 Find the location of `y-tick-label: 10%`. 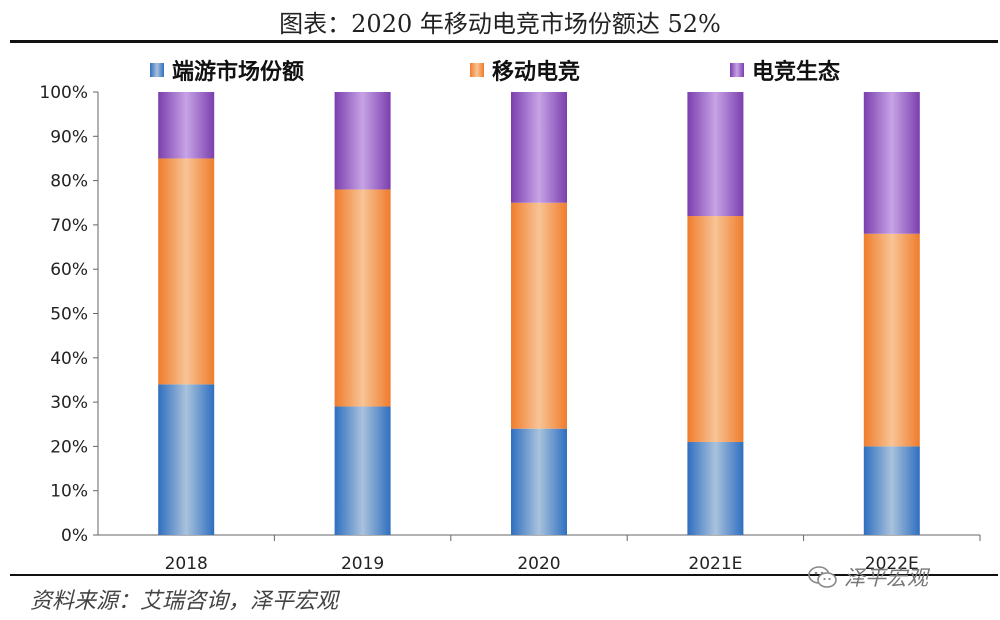

y-tick-label: 10% is located at coordinates (69, 492).